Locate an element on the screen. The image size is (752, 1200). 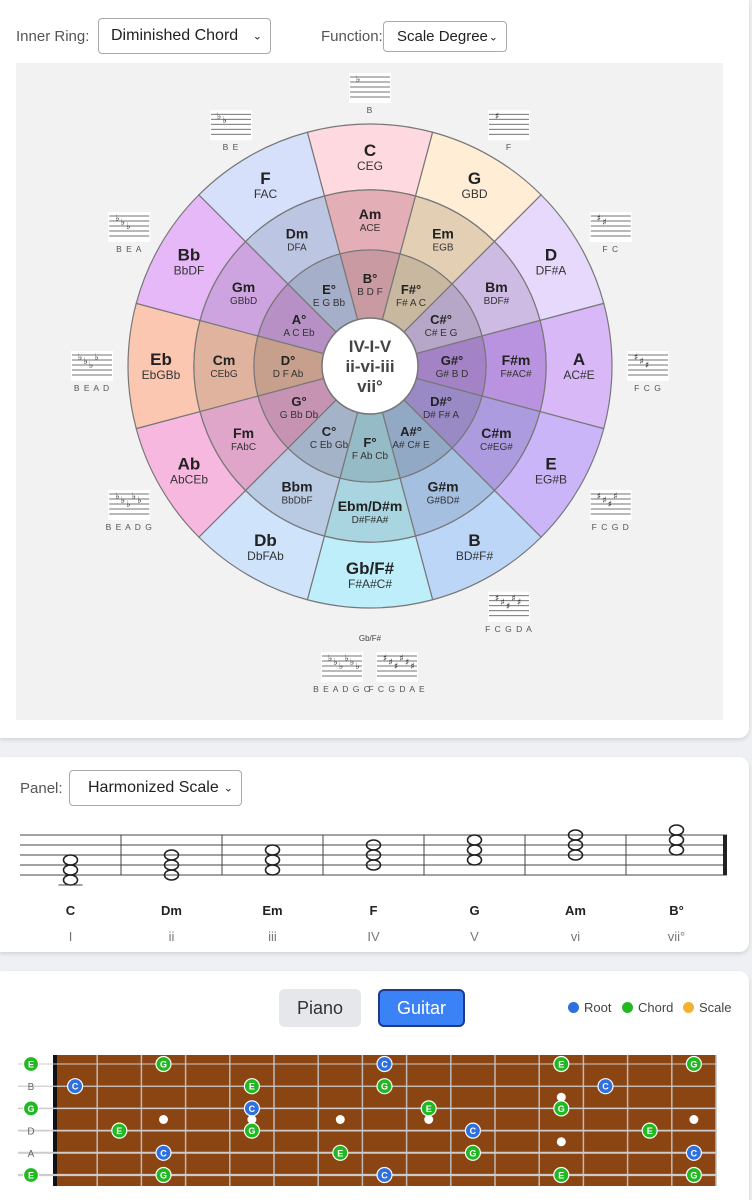
chord-name-label: A is located at coordinates (579, 359).